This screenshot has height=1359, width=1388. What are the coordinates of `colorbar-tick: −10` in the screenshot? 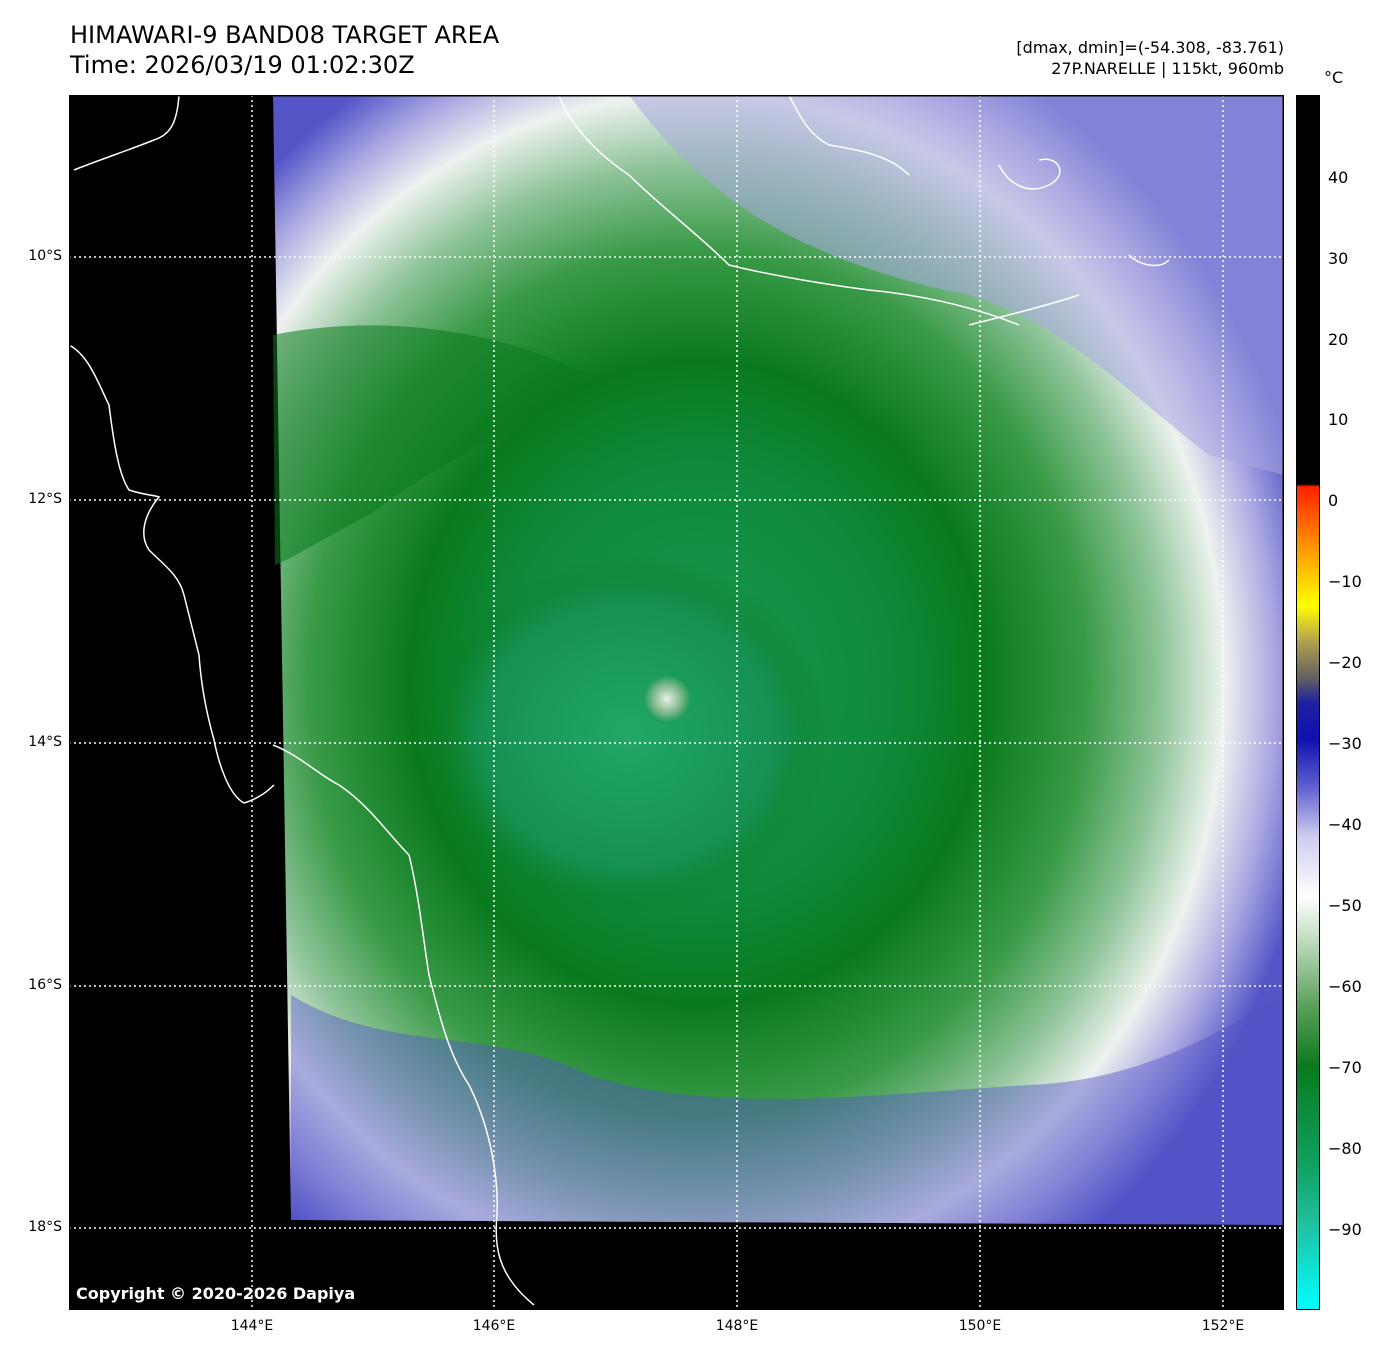 It's located at (1345, 581).